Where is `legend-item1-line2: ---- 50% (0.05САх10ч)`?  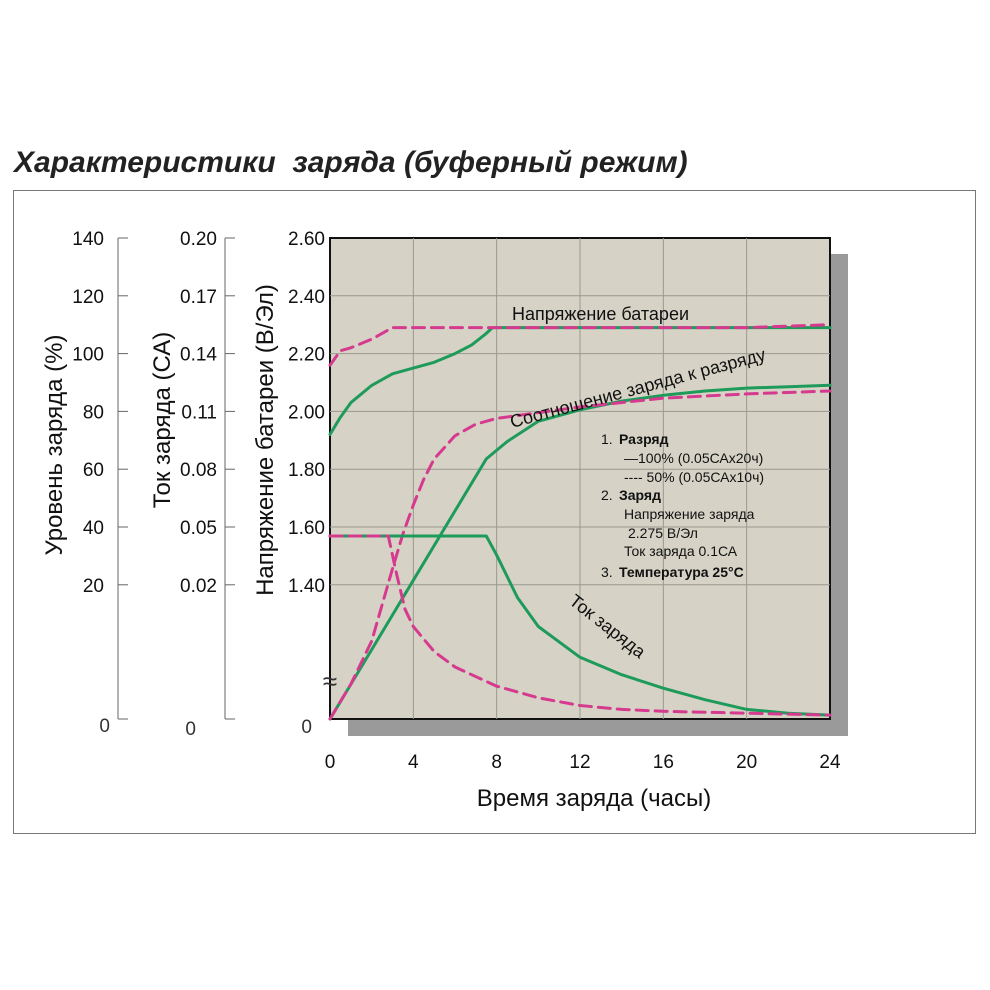 legend-item1-line2: ---- 50% (0.05САх10ч) is located at coordinates (694, 477).